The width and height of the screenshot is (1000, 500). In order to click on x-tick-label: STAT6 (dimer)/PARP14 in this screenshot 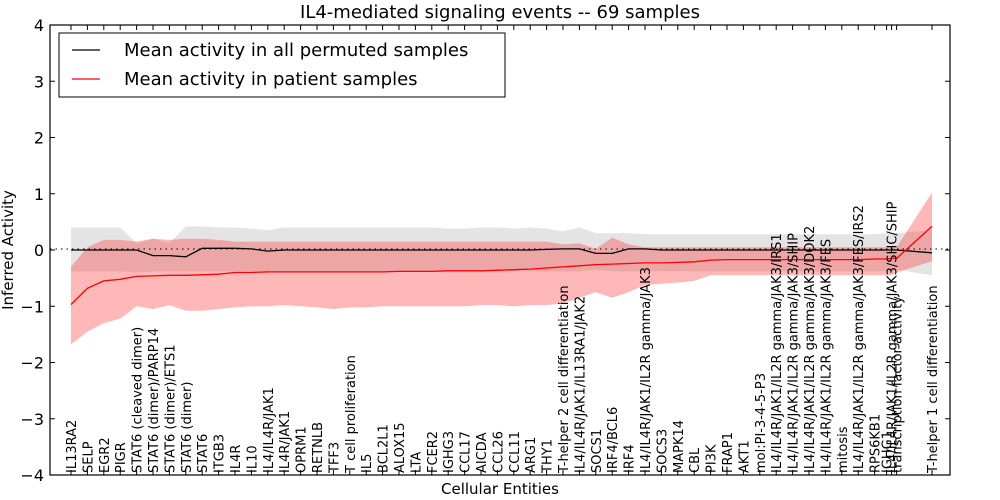, I will do `click(154, 400)`.